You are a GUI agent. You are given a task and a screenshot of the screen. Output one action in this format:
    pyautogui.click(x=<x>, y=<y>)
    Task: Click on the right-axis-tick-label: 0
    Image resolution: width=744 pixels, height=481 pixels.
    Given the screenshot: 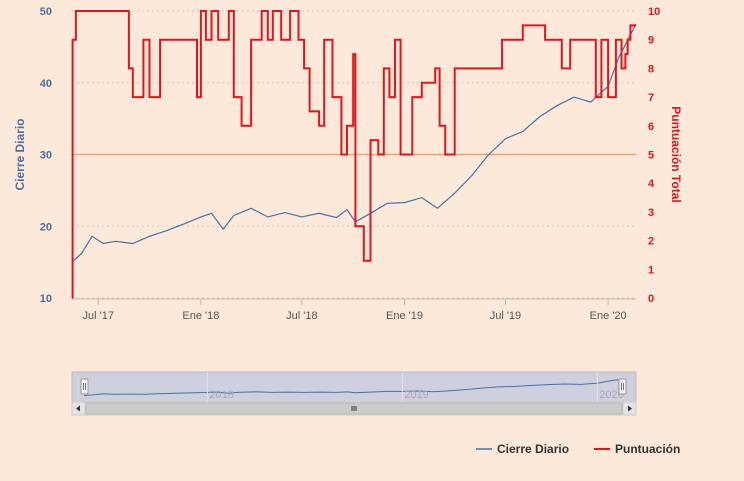 What is the action you would take?
    pyautogui.click(x=651, y=299)
    